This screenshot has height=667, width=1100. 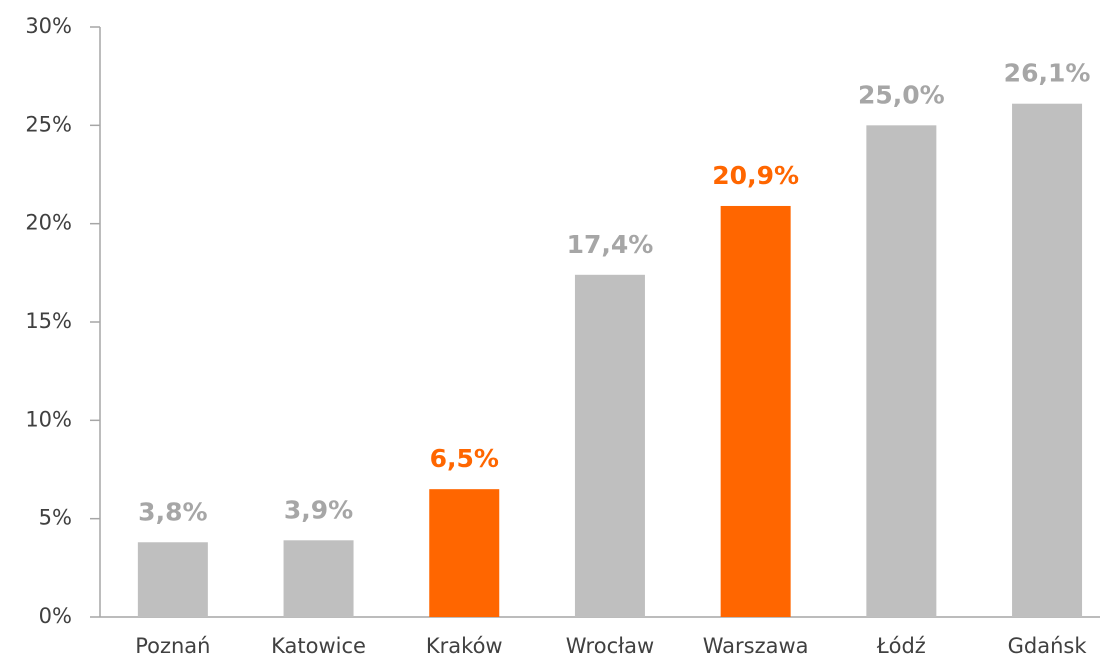 I want to click on x-tick-label: Katowice, so click(x=318, y=646).